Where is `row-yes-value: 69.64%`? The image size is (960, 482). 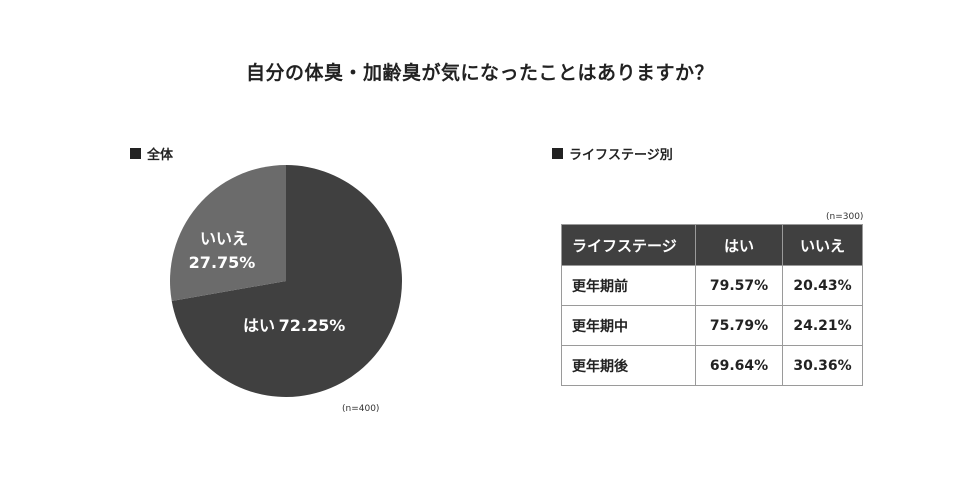 row-yes-value: 69.64% is located at coordinates (739, 365).